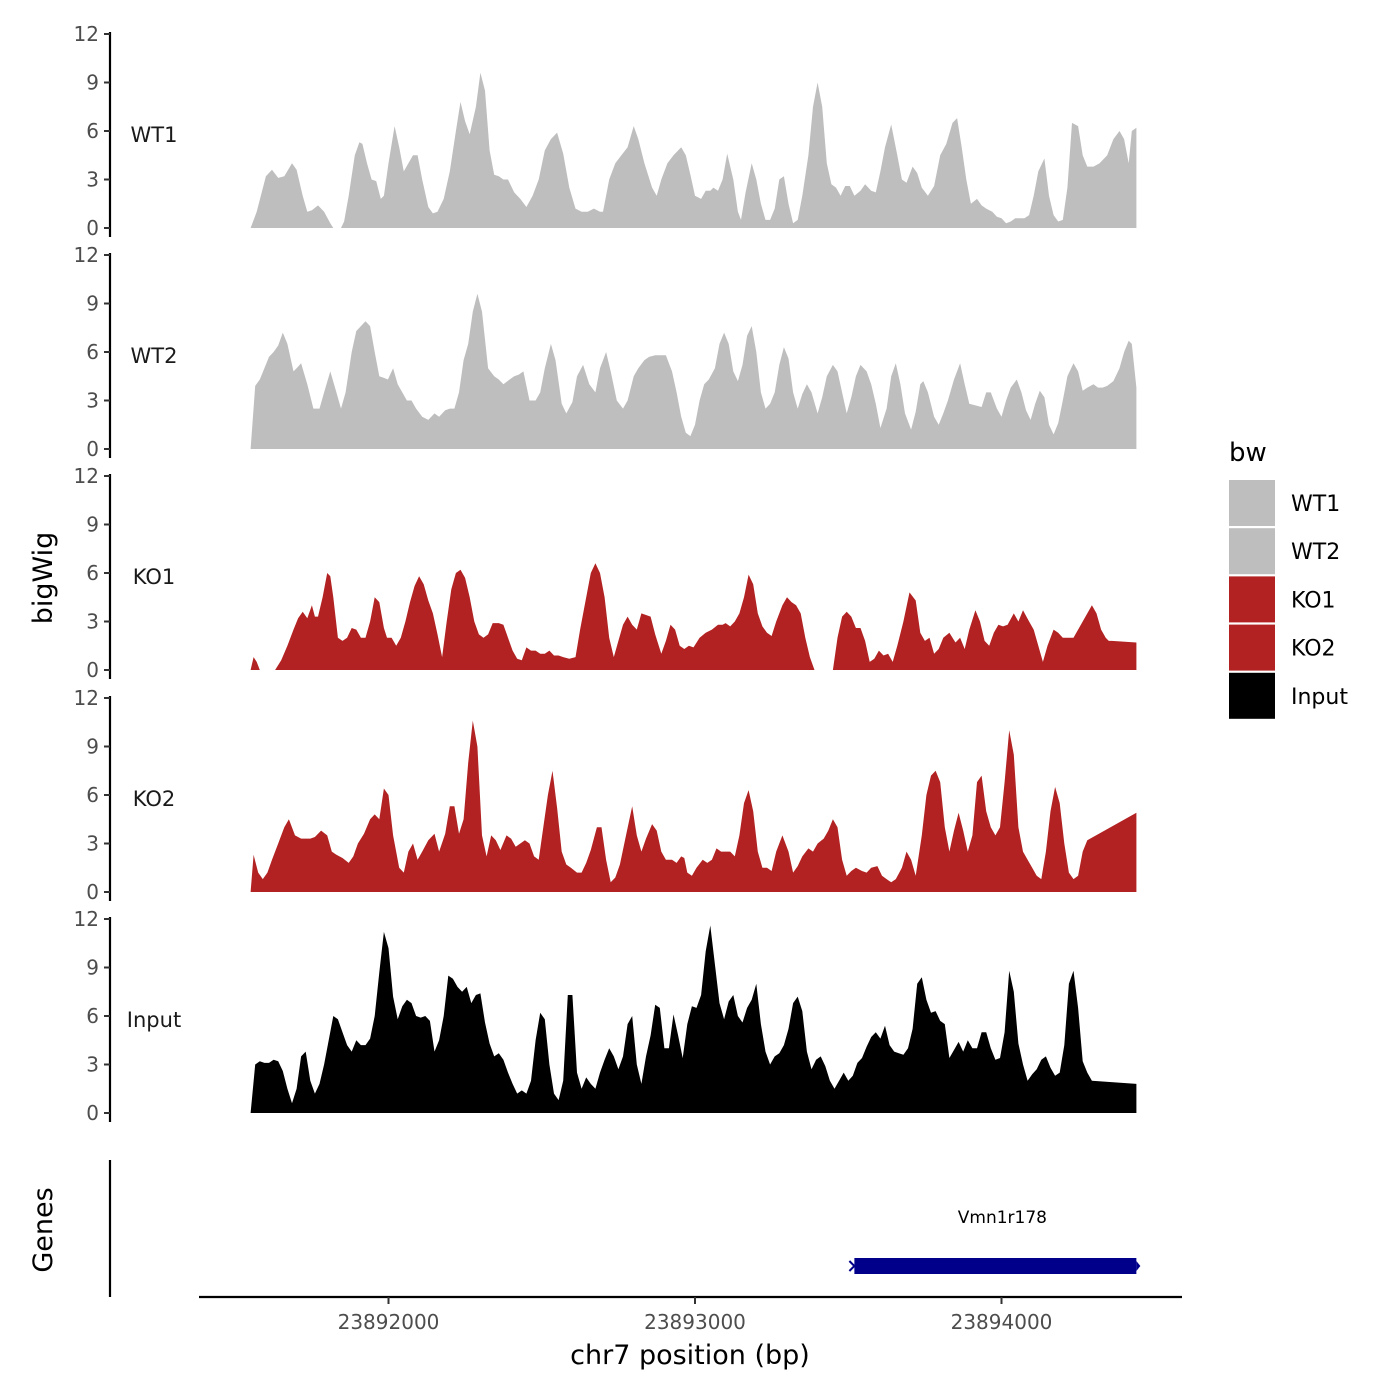  I want to click on y-axis-title: bigWig, so click(43, 578).